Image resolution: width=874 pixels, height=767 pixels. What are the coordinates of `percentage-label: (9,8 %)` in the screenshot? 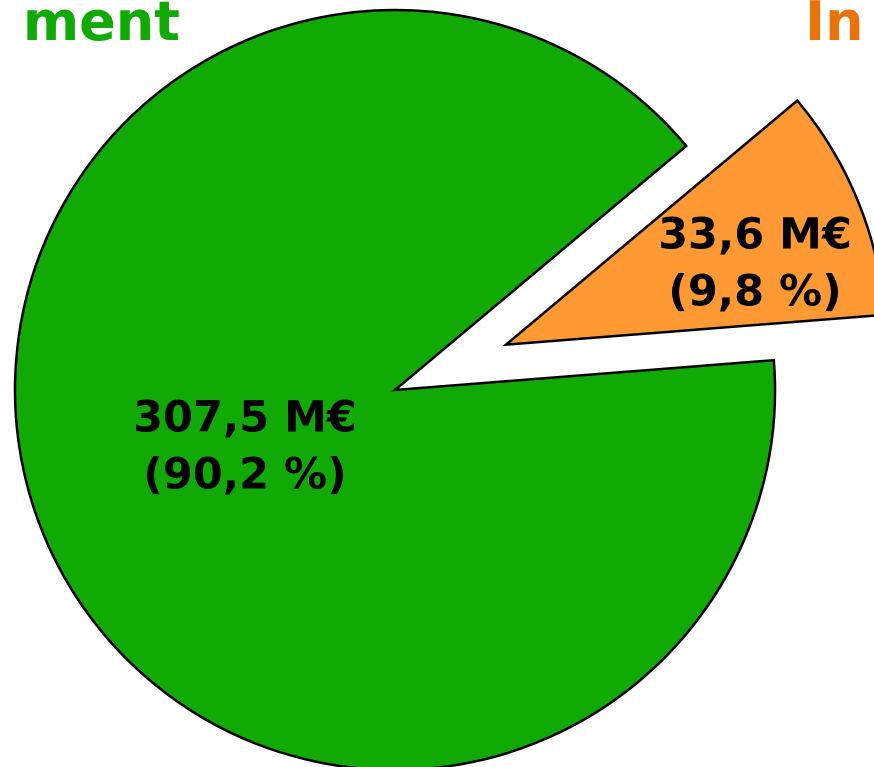 It's located at (755, 292).